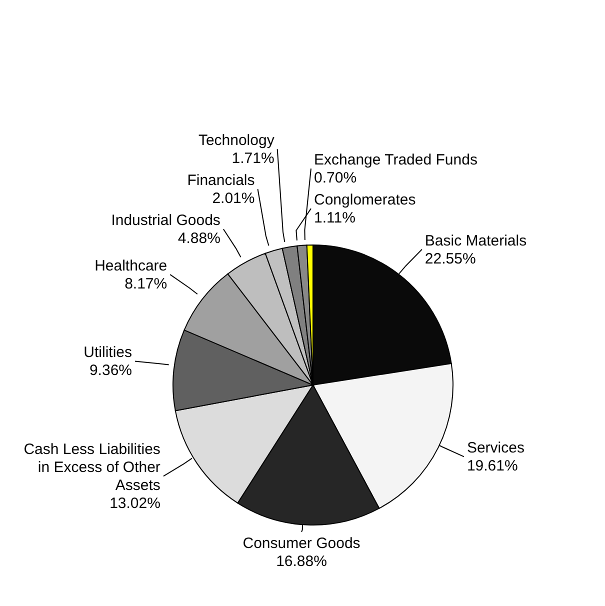 This screenshot has width=605, height=606. Describe the element at coordinates (146, 284) in the screenshot. I see `data-label: 8.17%` at that location.